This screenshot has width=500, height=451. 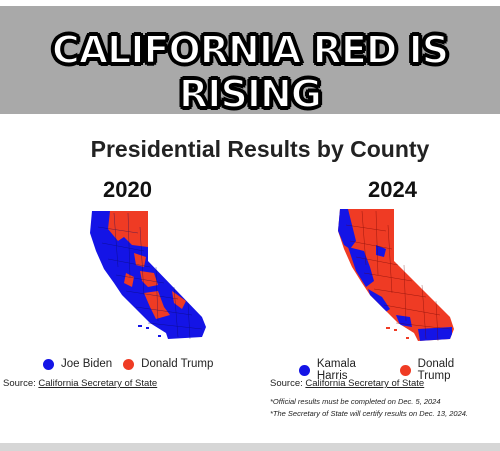 I want to click on year-label-2024: 2024, so click(x=392, y=189).